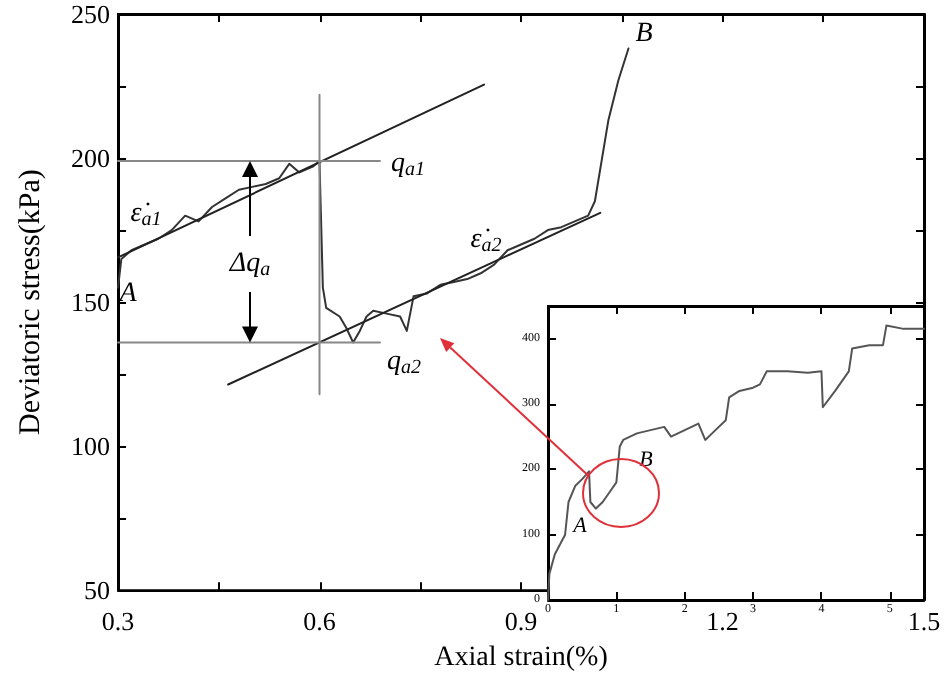 The image size is (948, 682). What do you see at coordinates (90, 14) in the screenshot?
I see `y-tick-label: 250` at bounding box center [90, 14].